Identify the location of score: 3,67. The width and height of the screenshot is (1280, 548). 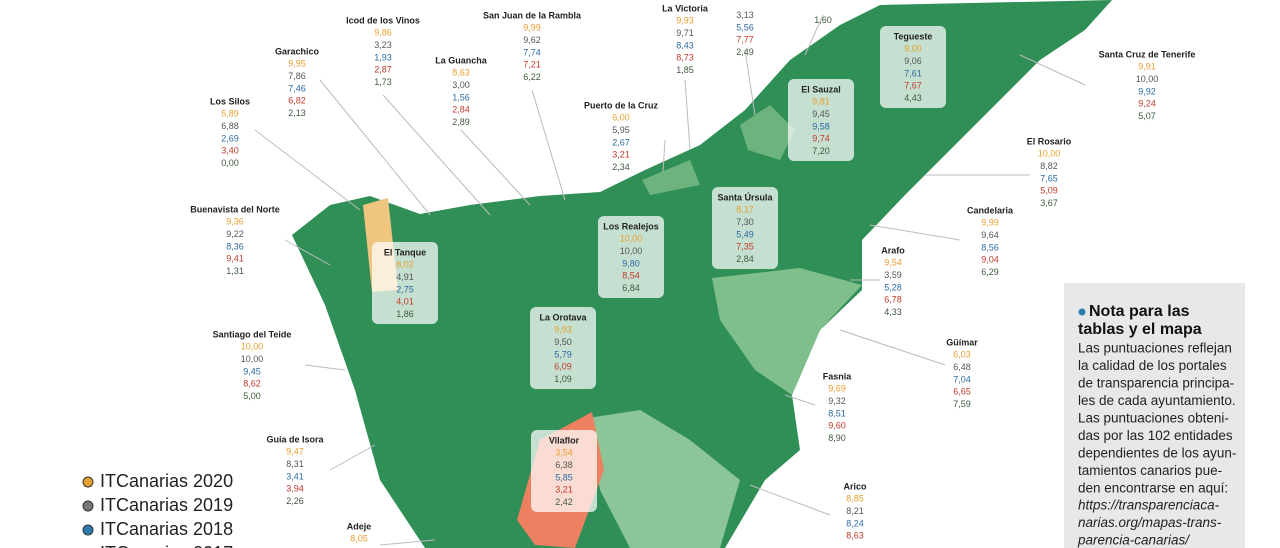
(1049, 203).